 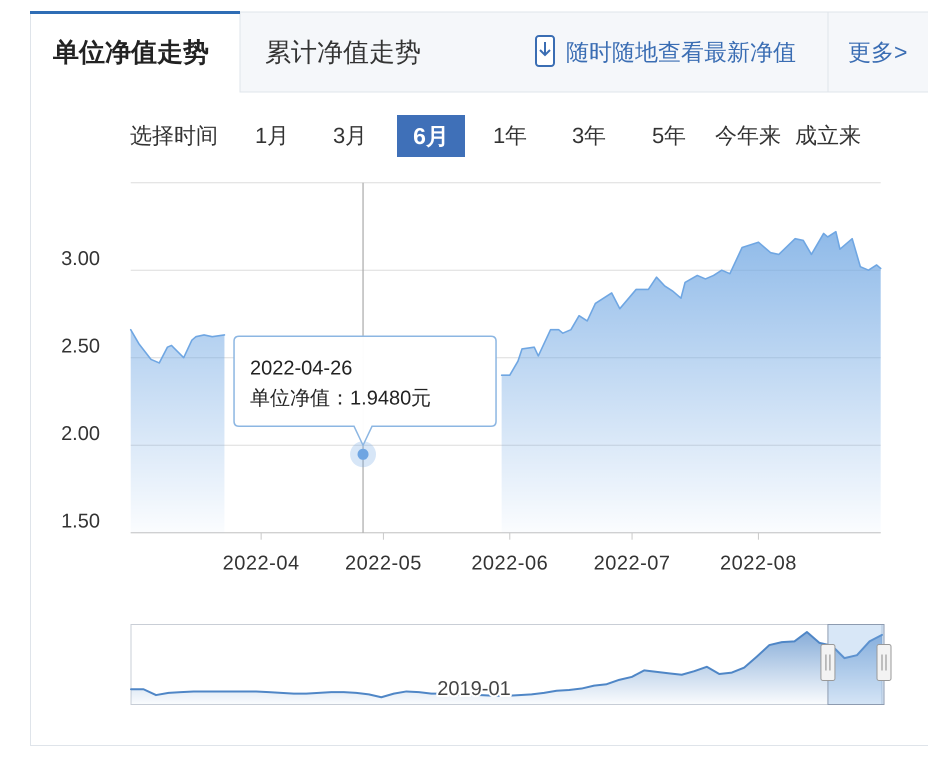 I want to click on x-tick-label: 2022-06, so click(x=509, y=563).